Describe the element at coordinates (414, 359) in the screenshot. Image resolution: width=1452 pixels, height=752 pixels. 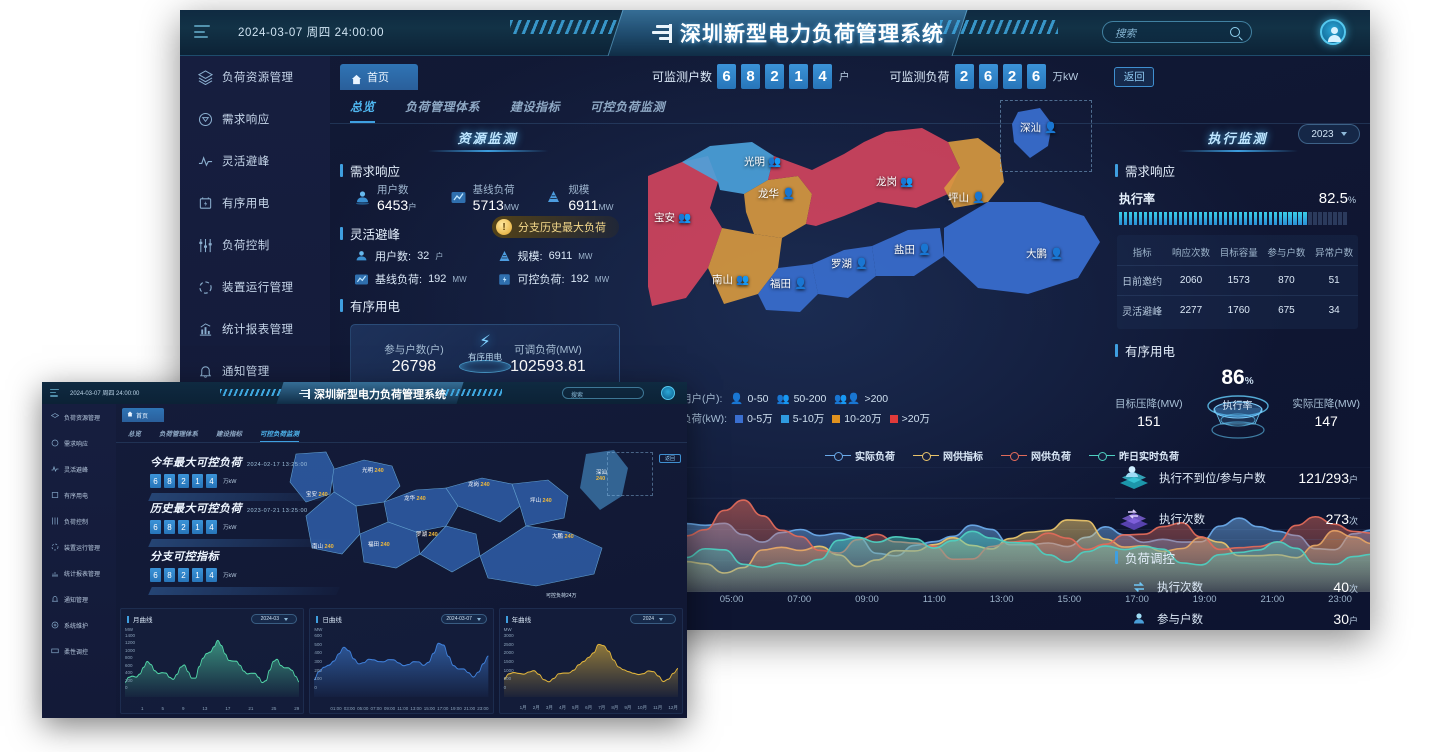
I see `card-participating-households: 参与户数(户) 26798` at that location.